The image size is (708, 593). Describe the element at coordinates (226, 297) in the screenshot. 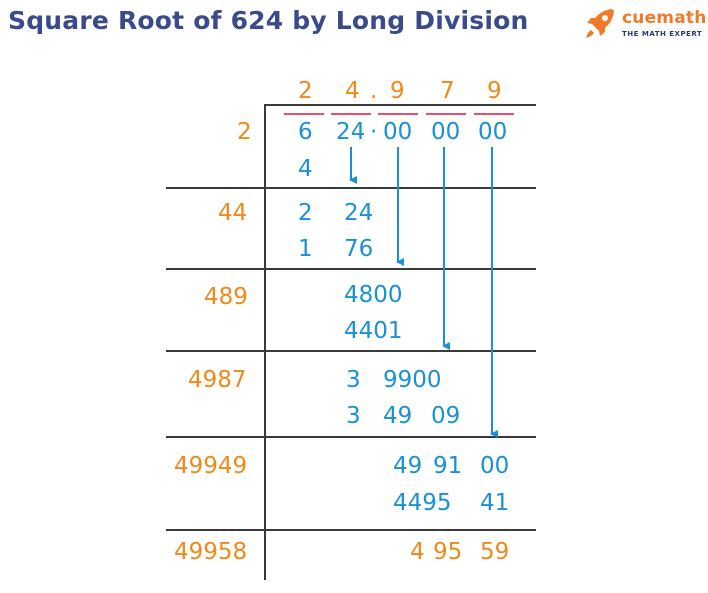

I see `divisor: 489` at that location.